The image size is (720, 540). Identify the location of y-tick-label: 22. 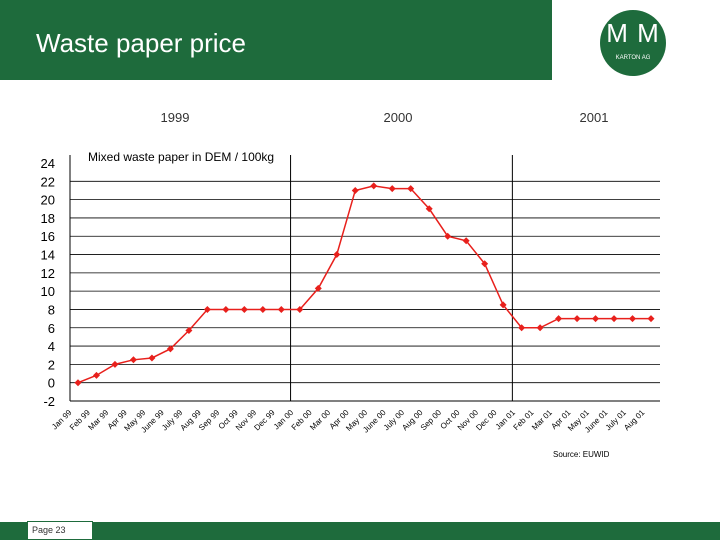
(48, 181).